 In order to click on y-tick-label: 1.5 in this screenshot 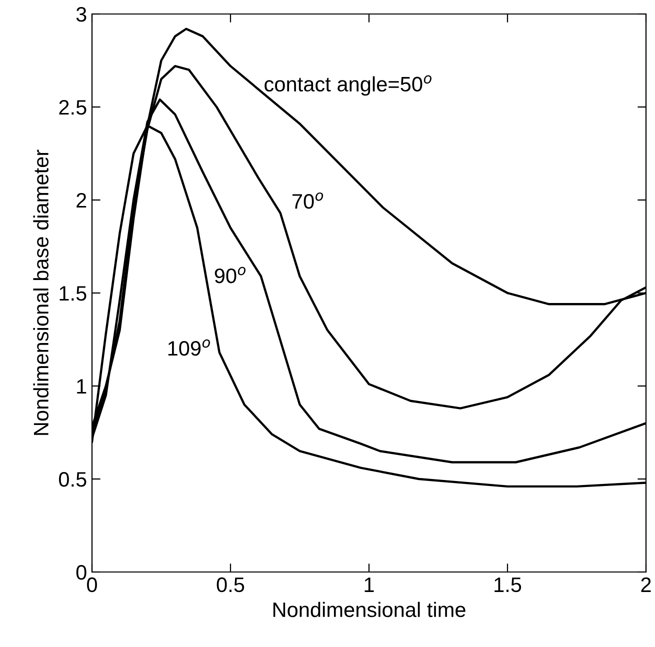, I will do `click(73, 293)`.